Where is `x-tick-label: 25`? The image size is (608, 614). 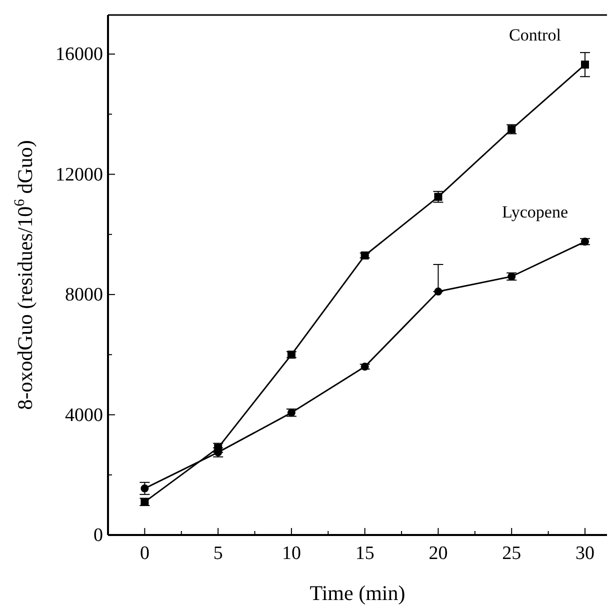 x-tick-label: 25 is located at coordinates (512, 553).